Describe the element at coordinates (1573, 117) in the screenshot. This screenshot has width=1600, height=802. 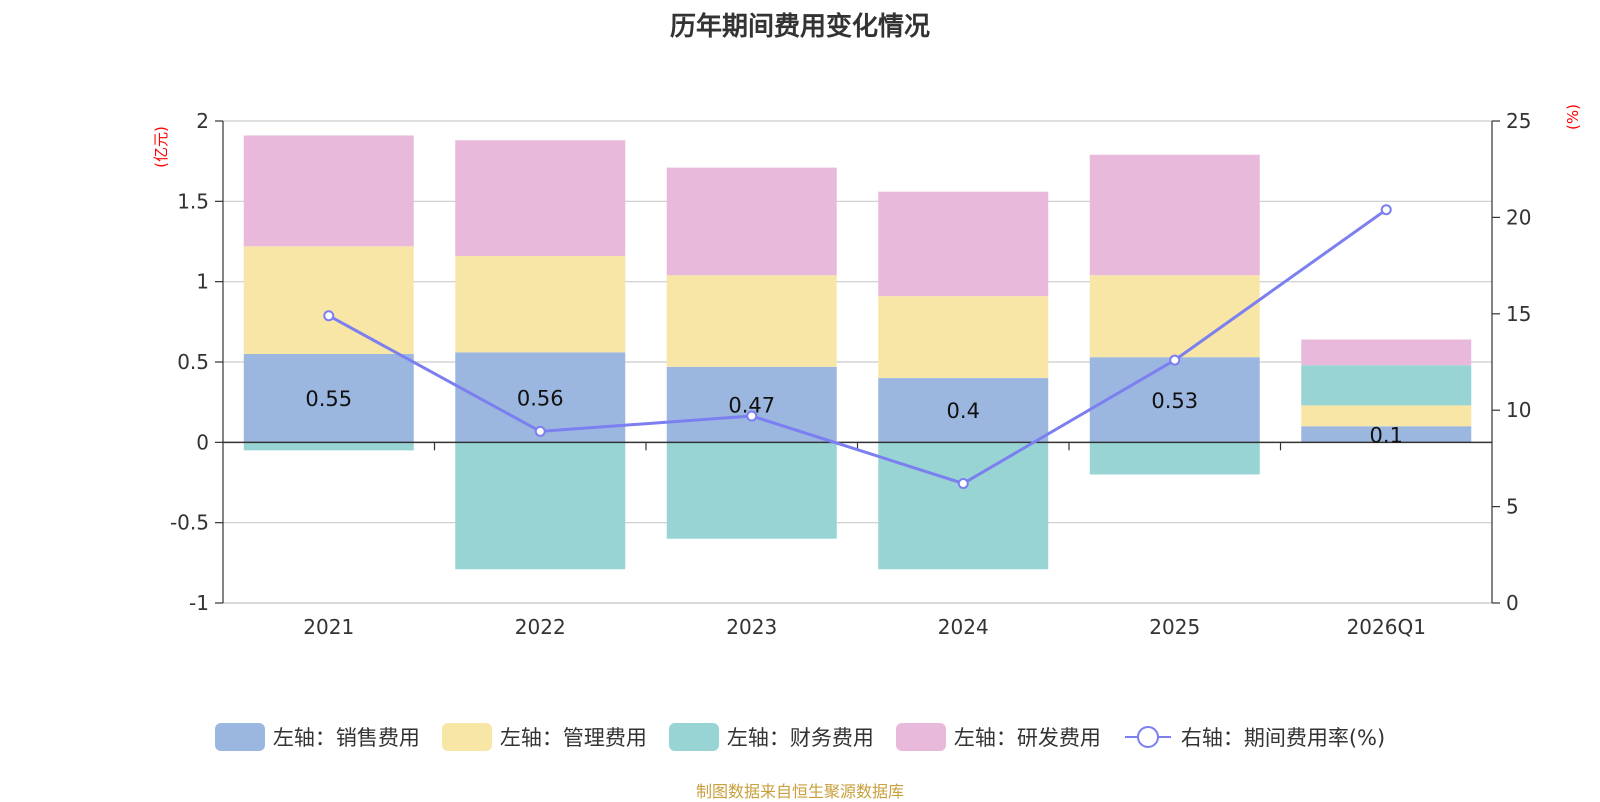
I see `right-axis-unit: (%)` at that location.